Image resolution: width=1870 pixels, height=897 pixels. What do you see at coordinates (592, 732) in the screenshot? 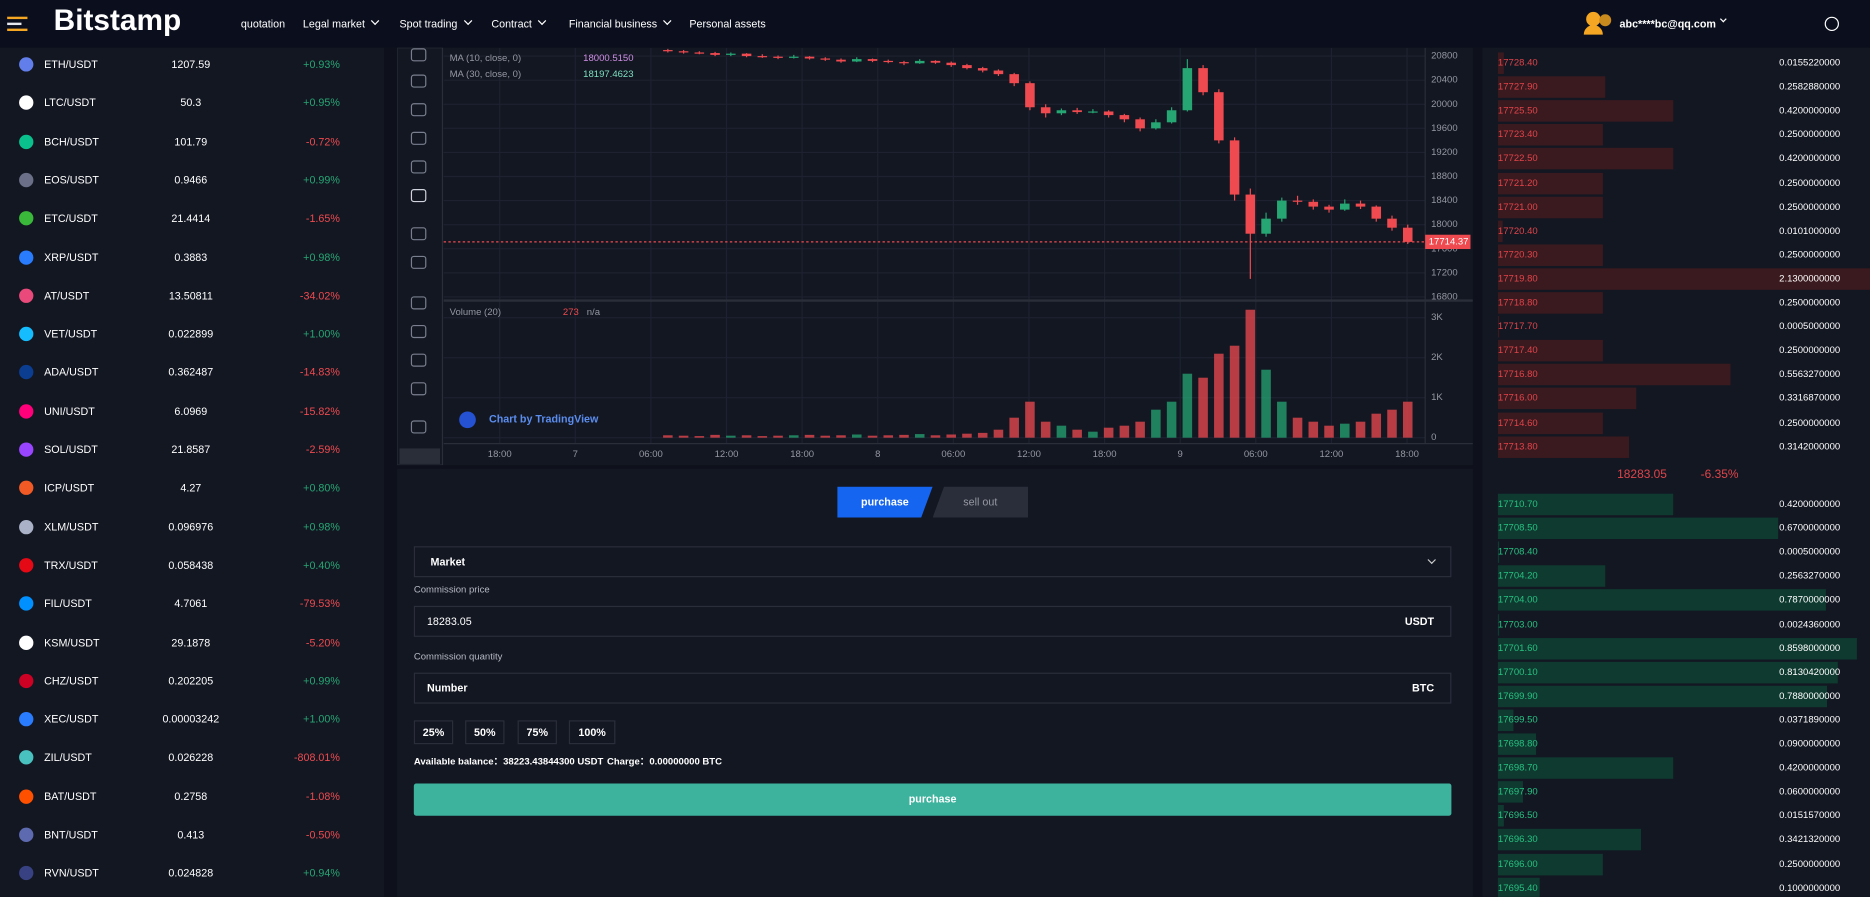
I see `percent-button: 100%` at bounding box center [592, 732].